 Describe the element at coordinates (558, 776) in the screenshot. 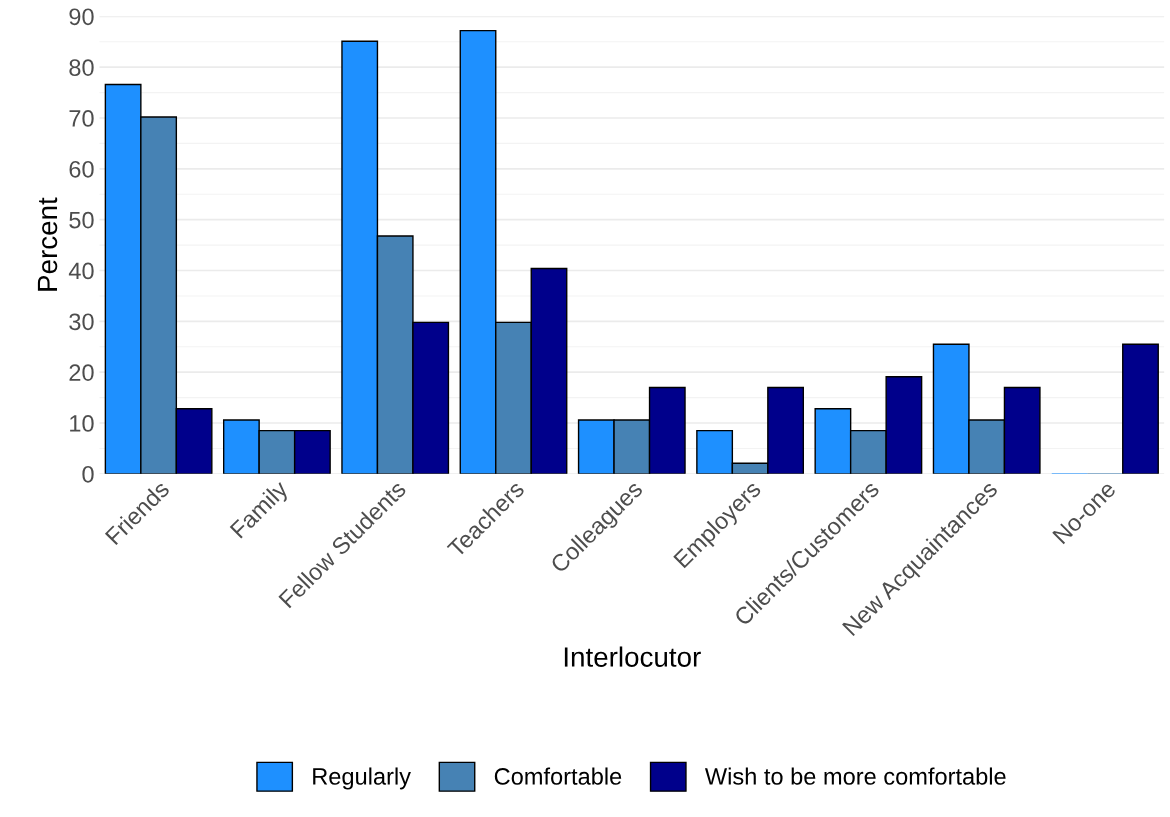

I see `legend-label: Comfortable` at that location.